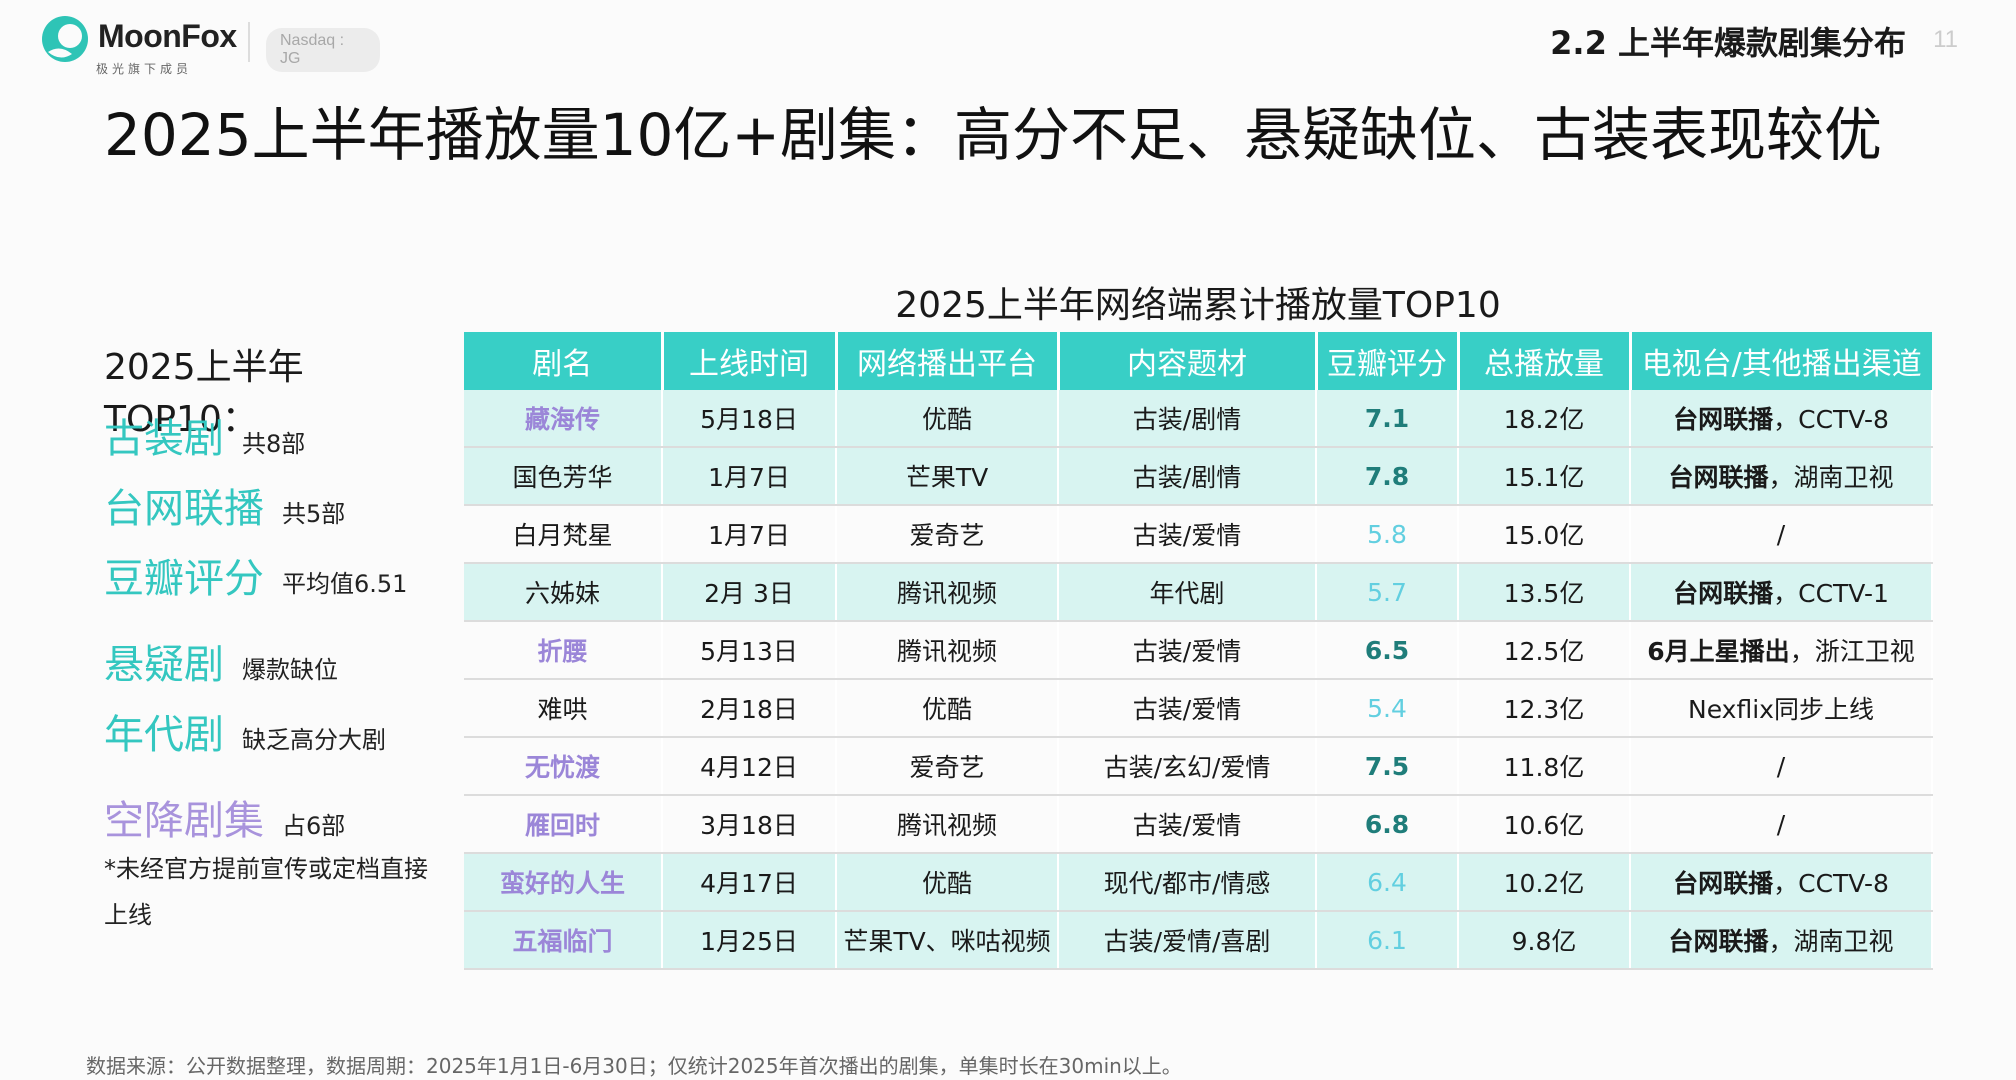  I want to click on douban-score-cell-text: 6.1, so click(1387, 940).